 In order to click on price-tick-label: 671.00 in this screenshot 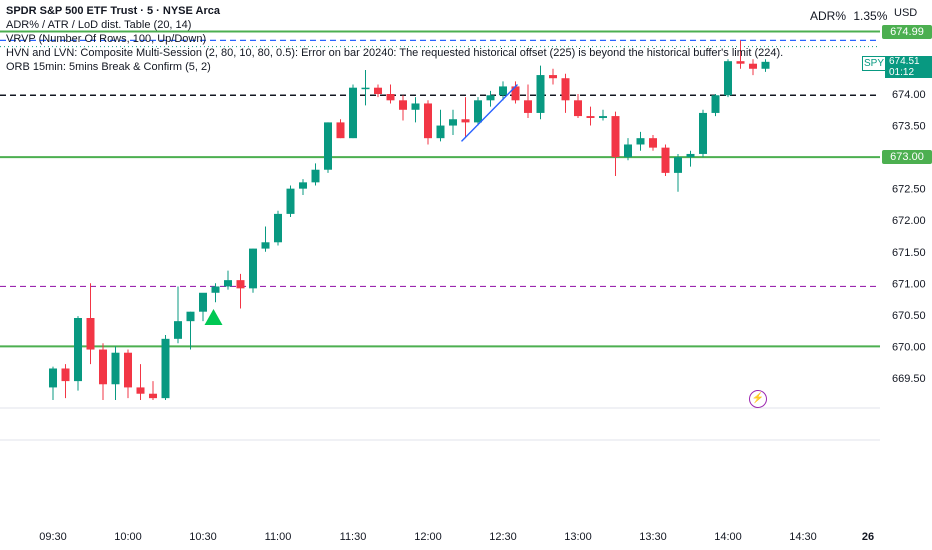, I will do `click(909, 284)`.